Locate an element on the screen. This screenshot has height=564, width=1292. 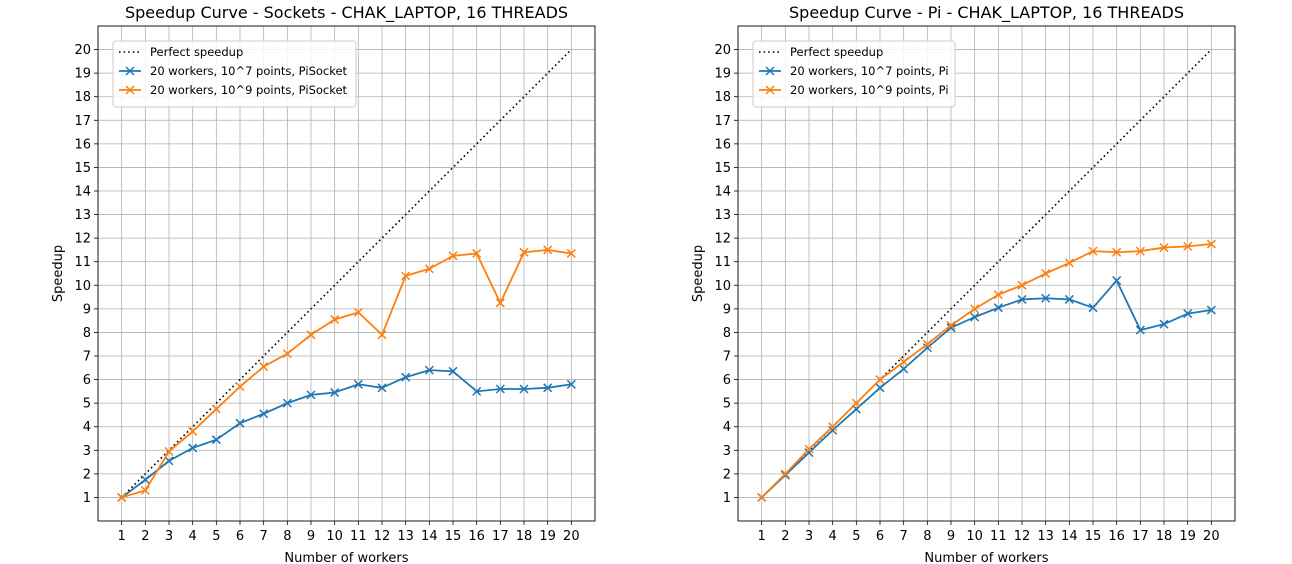
x-tick-label: 12 is located at coordinates (1022, 536).